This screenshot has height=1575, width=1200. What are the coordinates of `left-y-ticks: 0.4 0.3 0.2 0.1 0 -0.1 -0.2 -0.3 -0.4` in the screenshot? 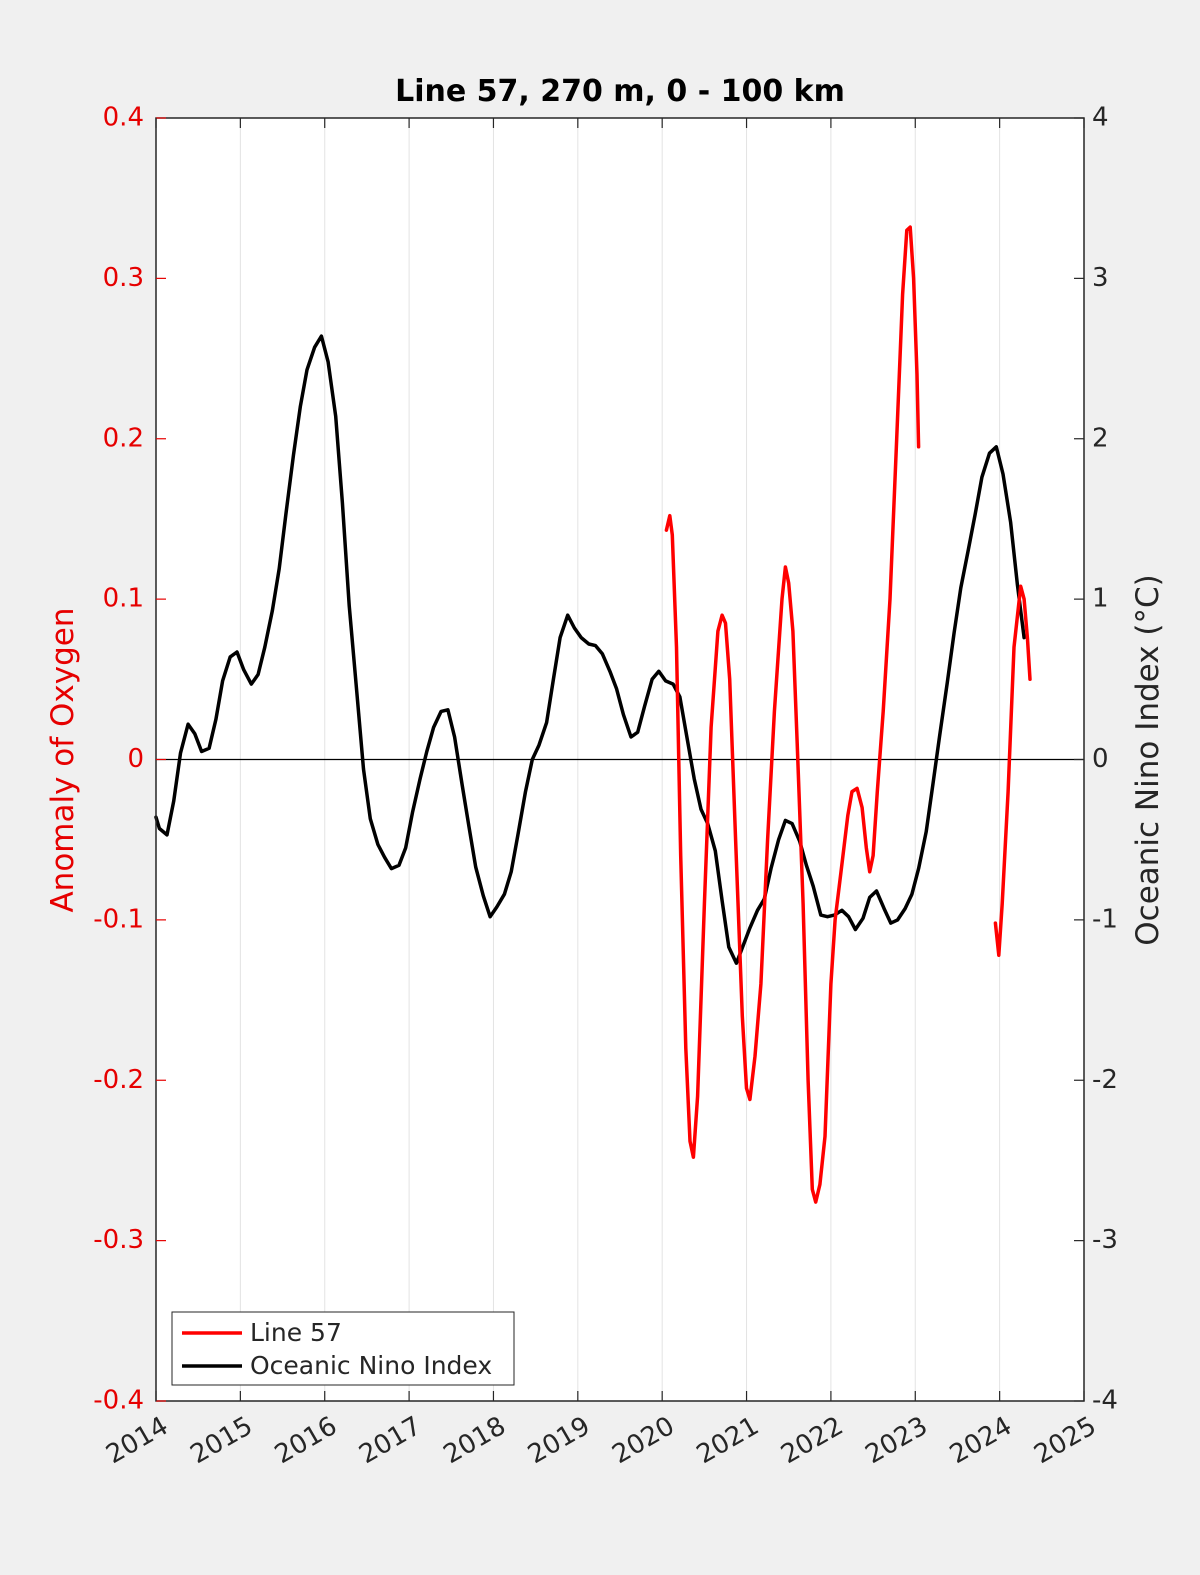 It's located at (129, 759).